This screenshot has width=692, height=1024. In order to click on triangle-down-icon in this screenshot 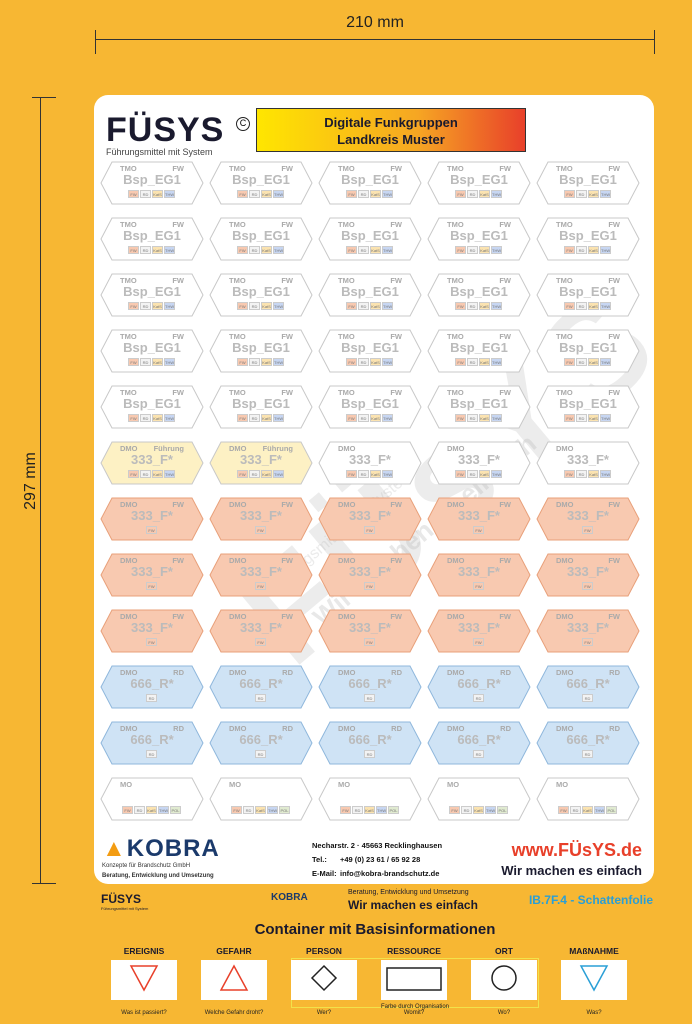, I will do `click(594, 980)`.